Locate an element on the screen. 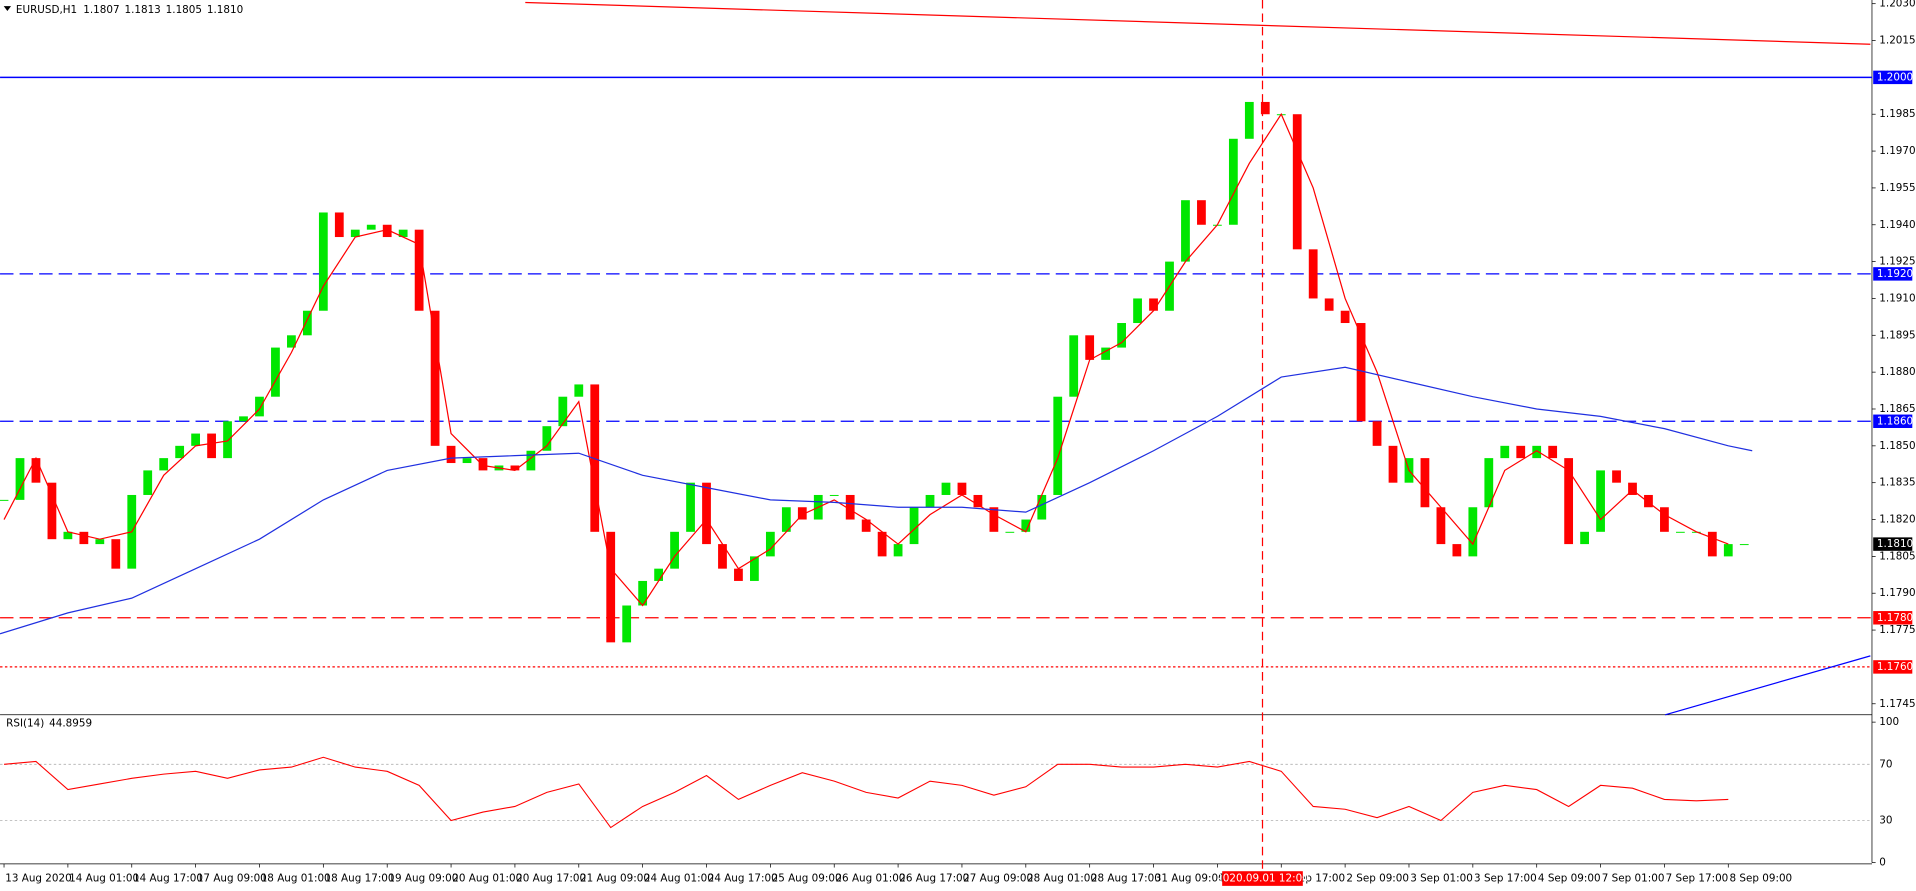 This screenshot has width=1916, height=891. current-price-label: 1.1810 is located at coordinates (1895, 544).